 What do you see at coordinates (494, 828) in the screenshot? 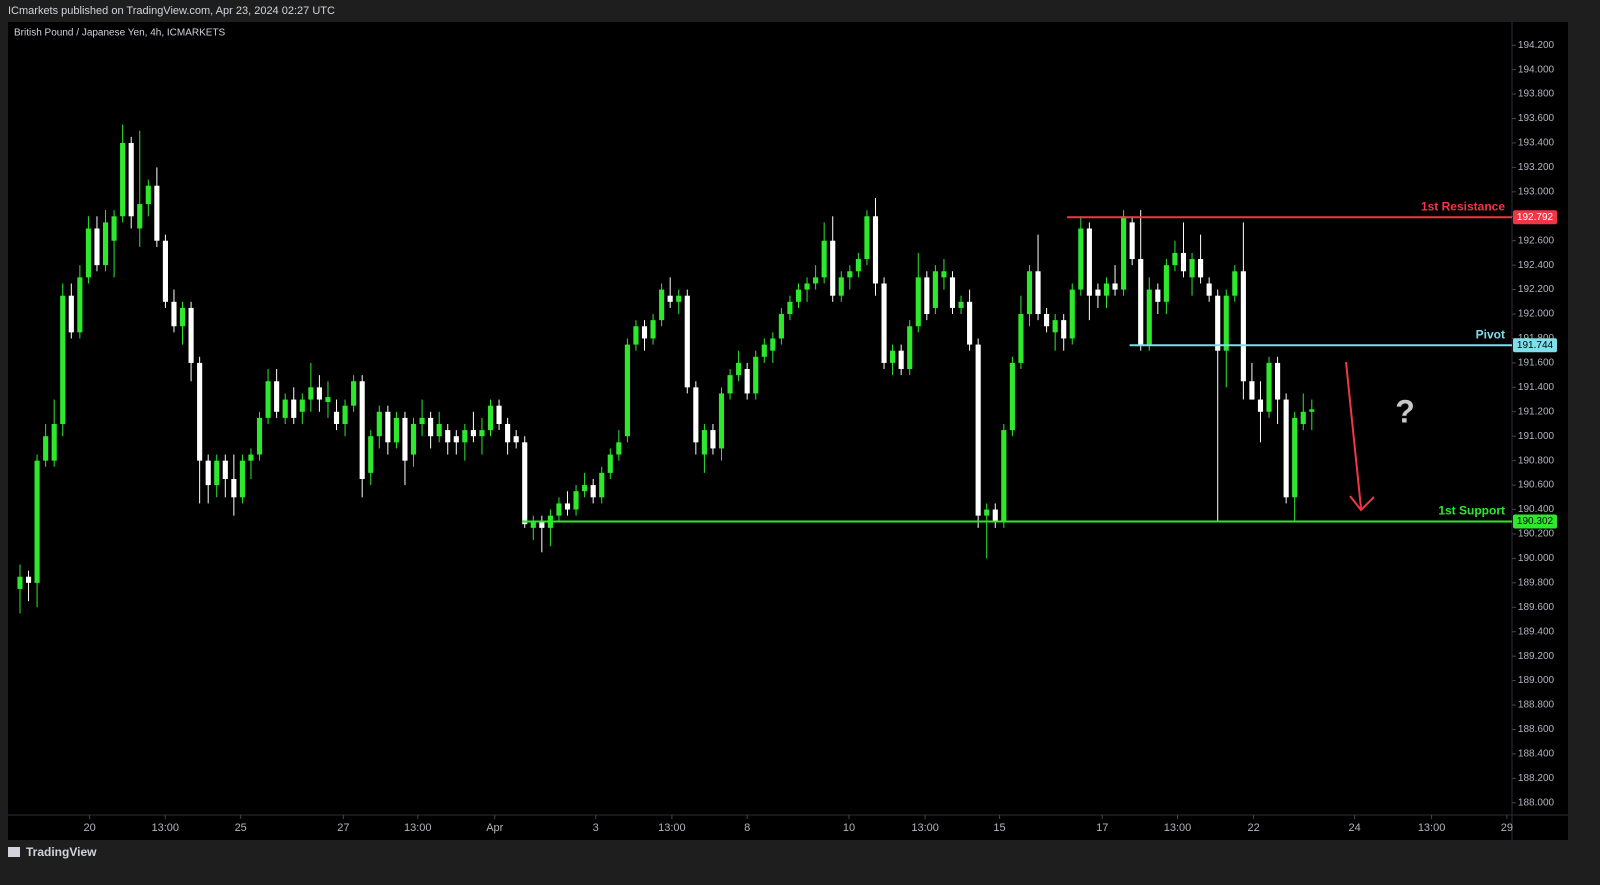
I see `x-tick-label: Apr` at bounding box center [494, 828].